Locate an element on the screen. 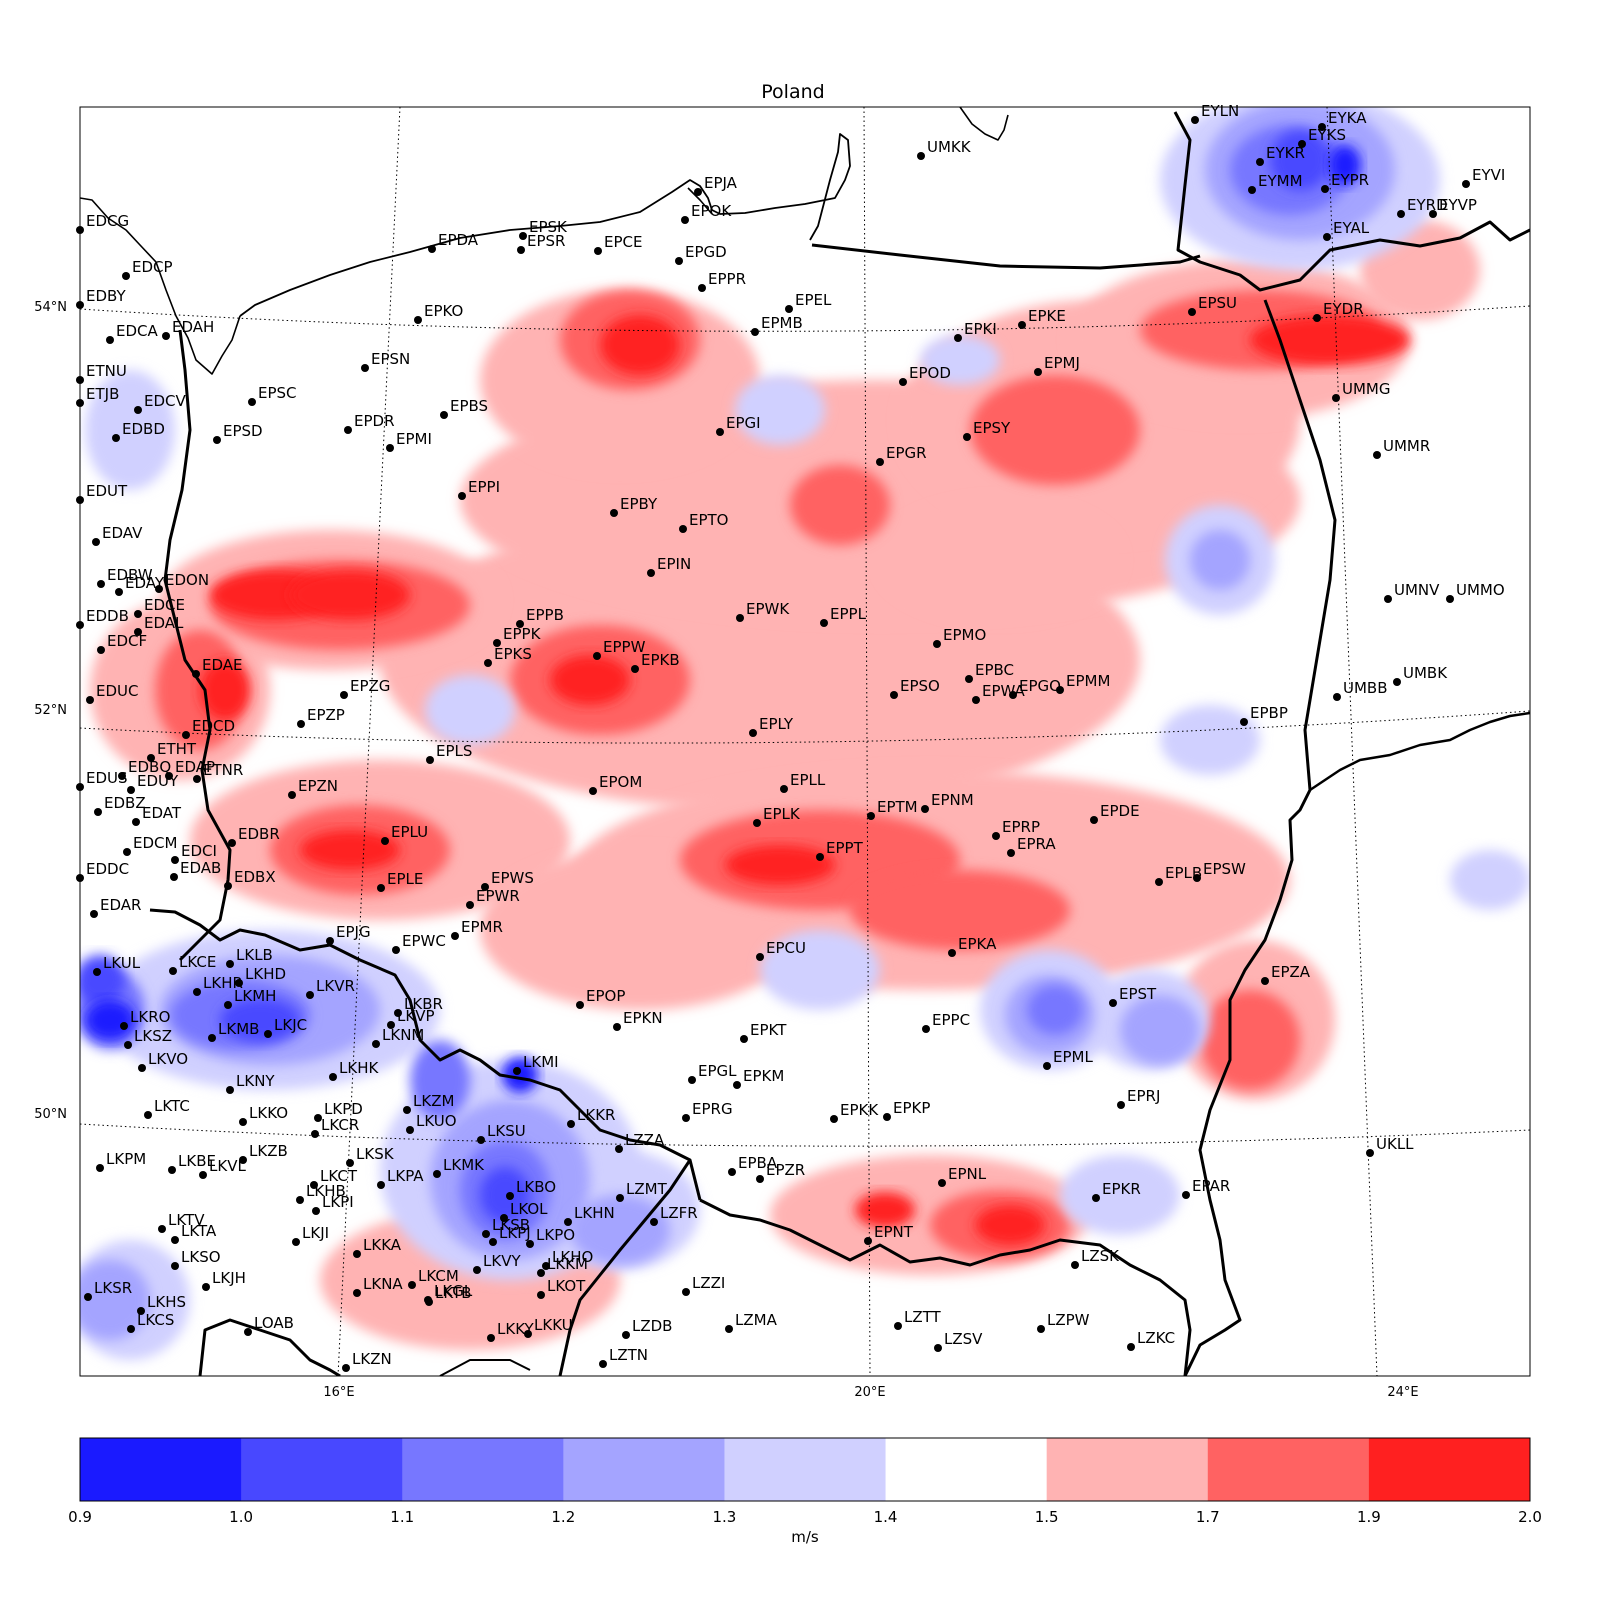 The height and width of the screenshot is (1600, 1600). station-epsr: EPSR is located at coordinates (541, 243).